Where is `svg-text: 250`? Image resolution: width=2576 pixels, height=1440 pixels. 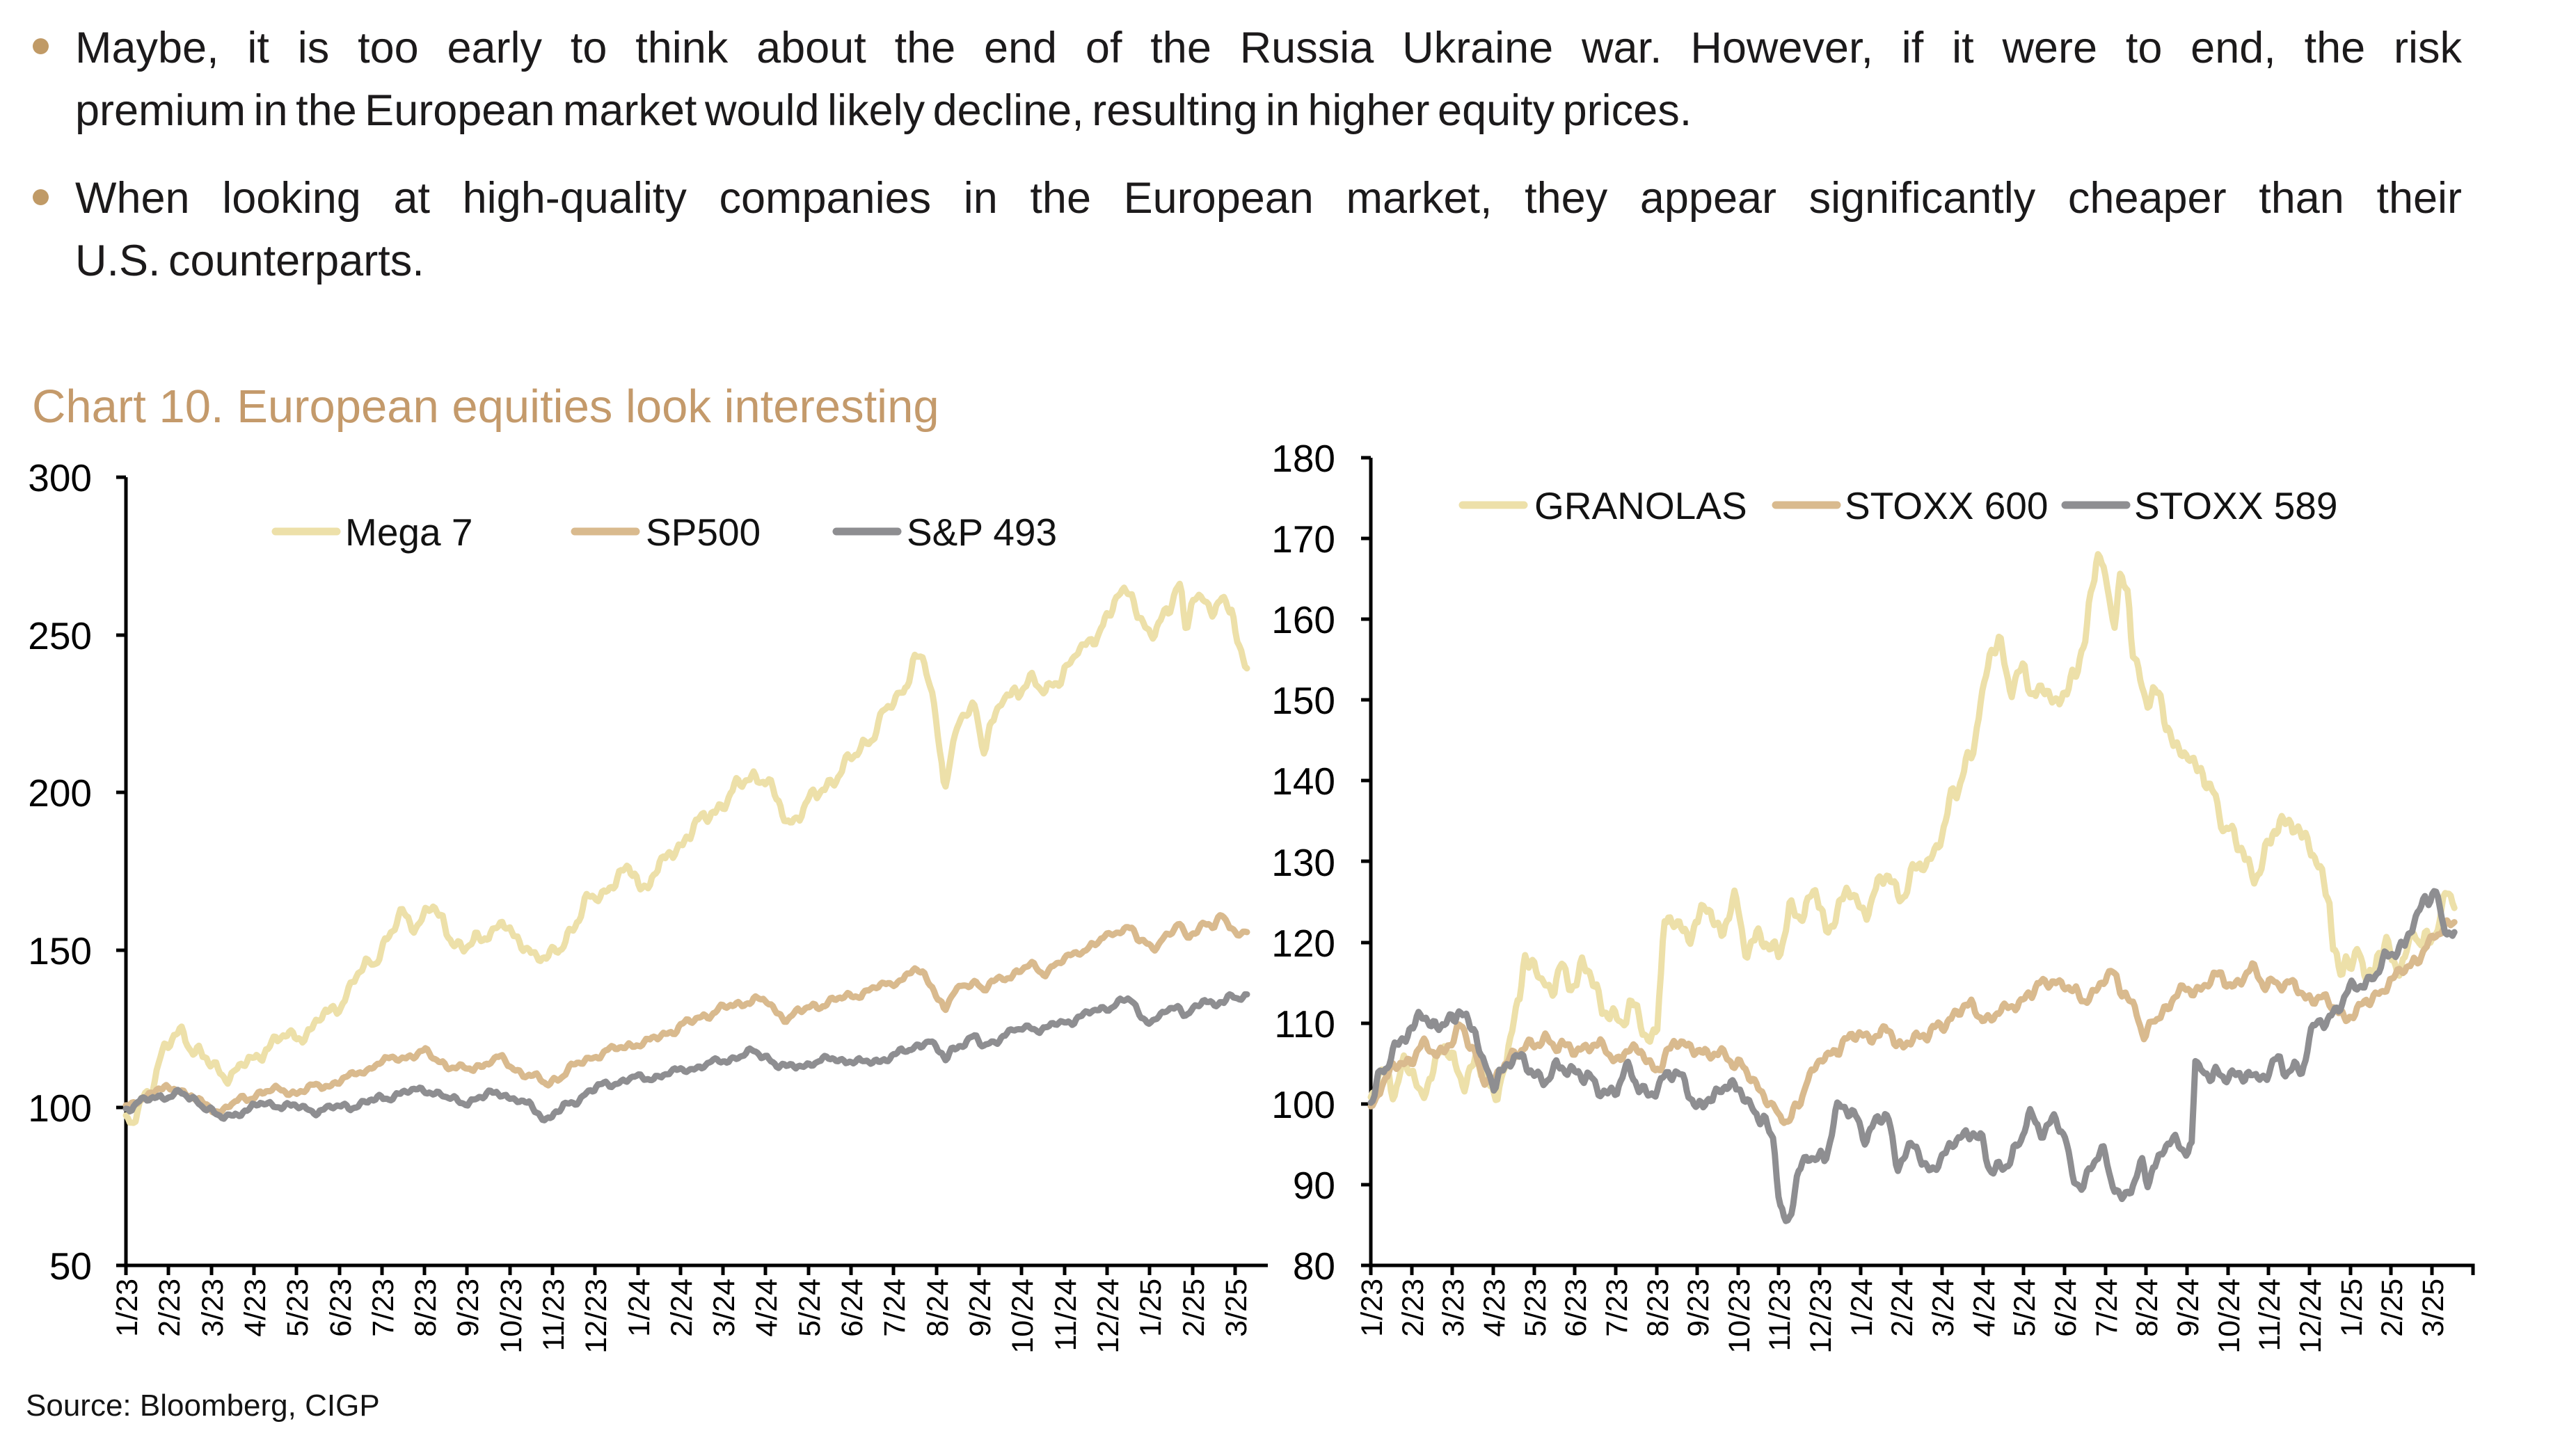
svg-text: 250 is located at coordinates (60, 635).